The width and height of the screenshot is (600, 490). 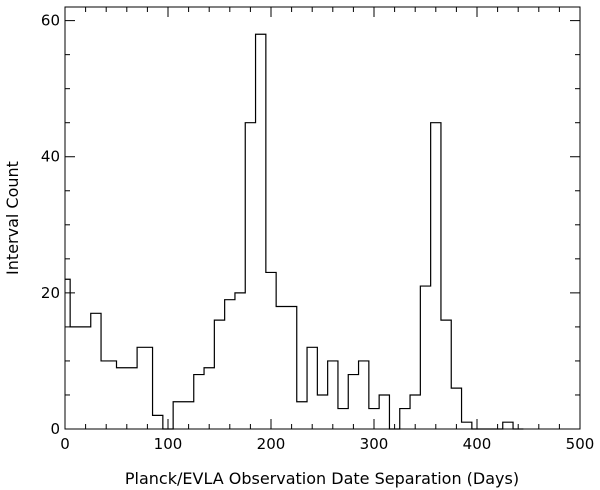 I want to click on y-tick-label: 40, so click(x=50, y=157).